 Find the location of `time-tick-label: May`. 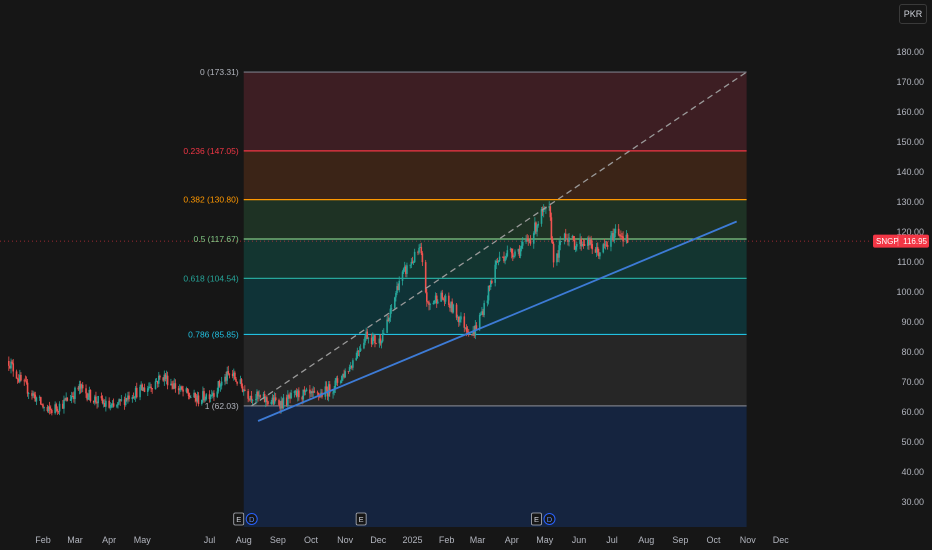

time-tick-label: May is located at coordinates (143, 540).